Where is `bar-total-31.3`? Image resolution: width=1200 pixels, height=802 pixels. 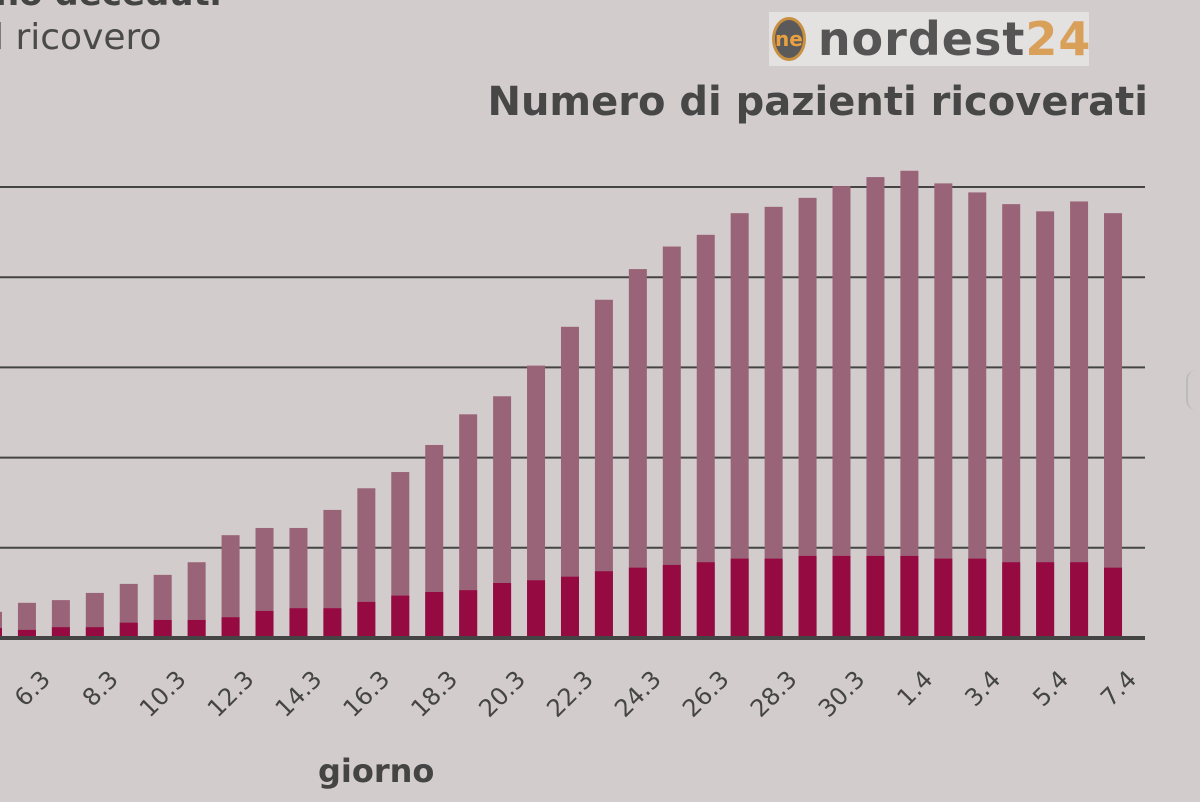
bar-total-31.3 is located at coordinates (875, 407).